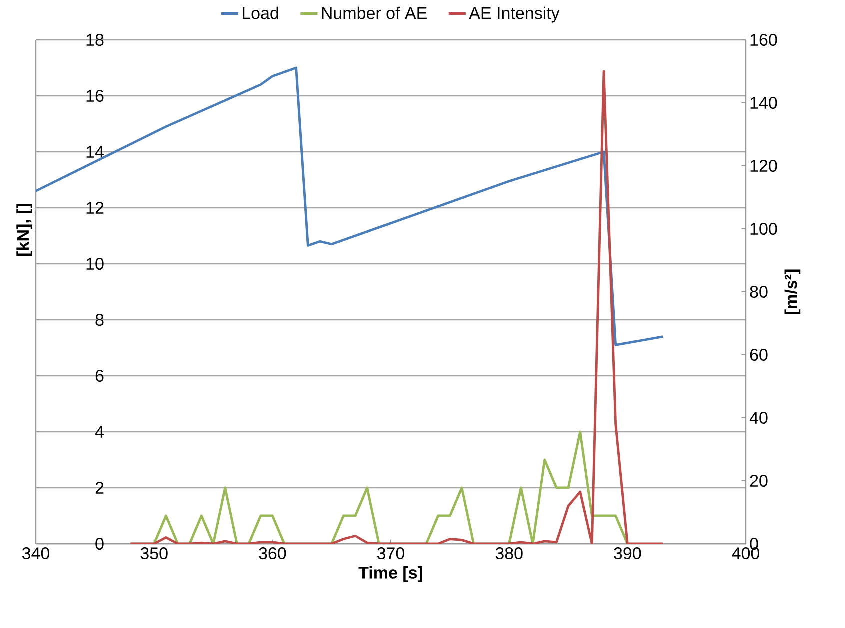 The height and width of the screenshot is (628, 845). Describe the element at coordinates (154, 554) in the screenshot. I see `x-tick-label: 350` at that location.